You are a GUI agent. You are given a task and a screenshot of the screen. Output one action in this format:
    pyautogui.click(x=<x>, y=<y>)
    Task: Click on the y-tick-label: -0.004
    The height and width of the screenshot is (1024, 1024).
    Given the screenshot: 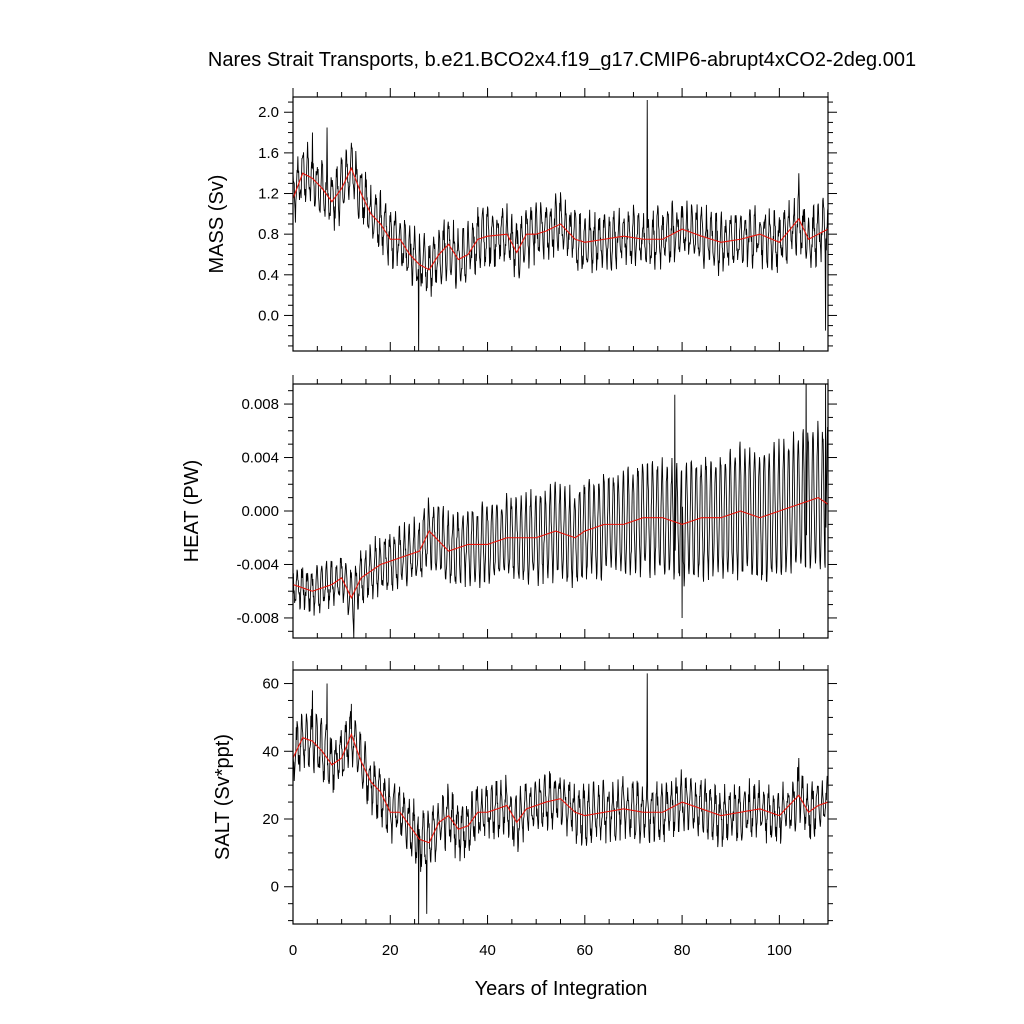 What is the action you would take?
    pyautogui.click(x=257, y=564)
    